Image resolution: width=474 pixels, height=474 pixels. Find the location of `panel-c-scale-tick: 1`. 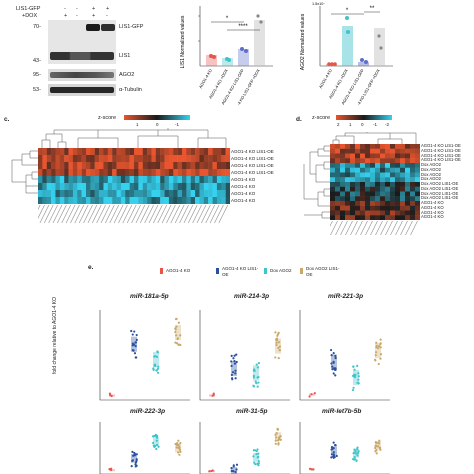

panel-c-scale-tick: 1 is located at coordinates (137, 124).